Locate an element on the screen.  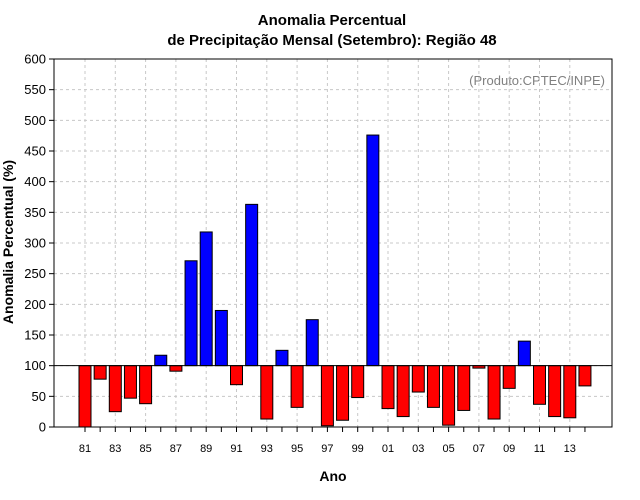
x-tick-label: 03 is located at coordinates (418, 449).